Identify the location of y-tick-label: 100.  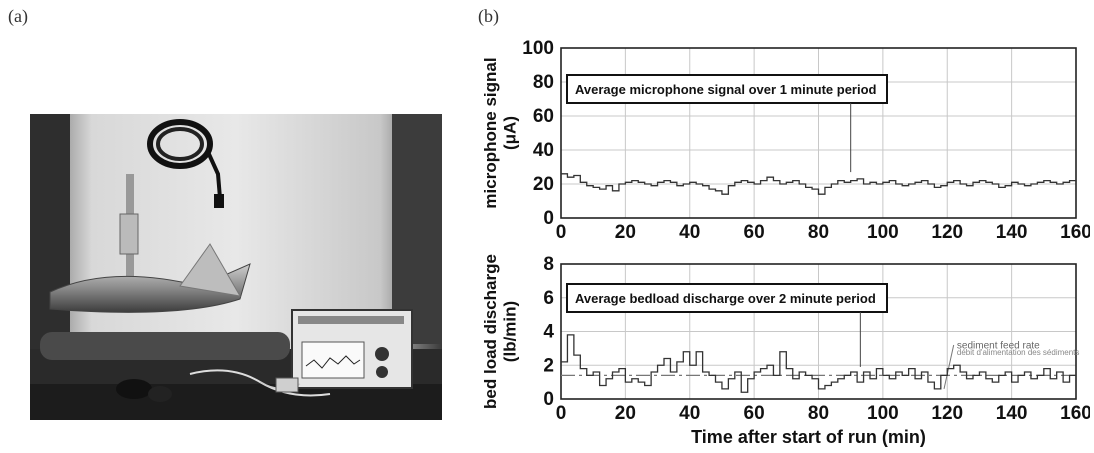
(538, 48).